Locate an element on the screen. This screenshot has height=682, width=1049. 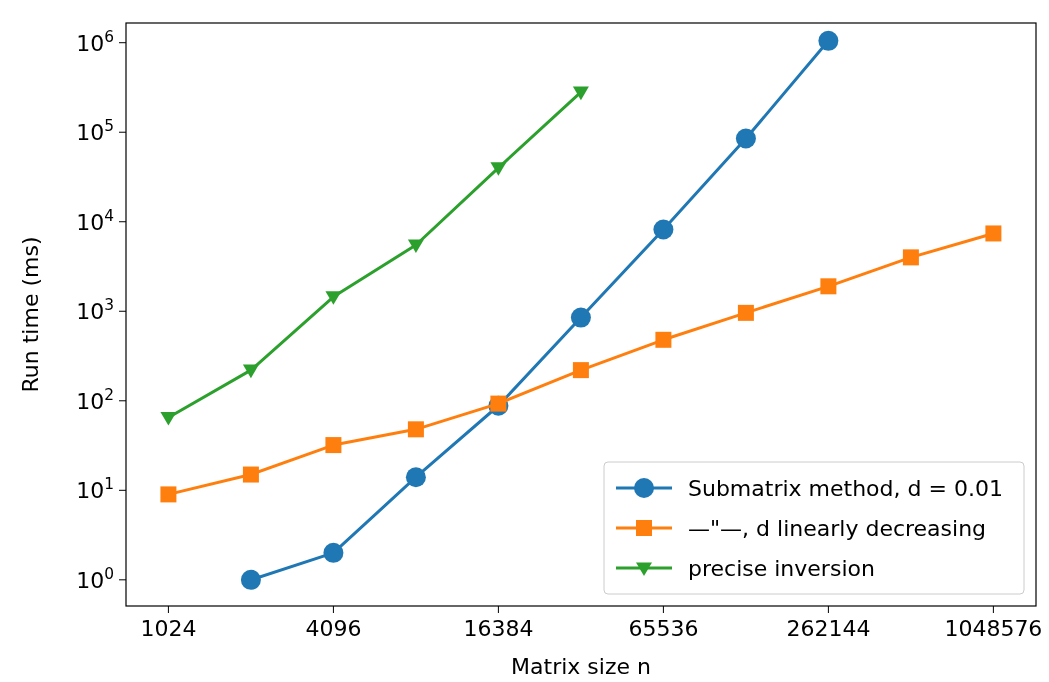
x-tick-label: 262144 is located at coordinates (828, 628).